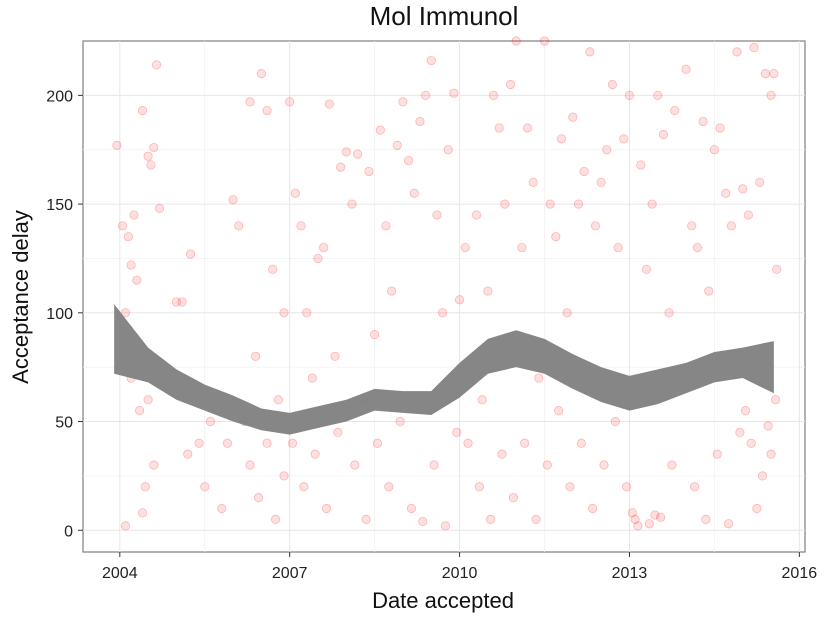 Image resolution: width=825 pixels, height=618 pixels. Describe the element at coordinates (290, 573) in the screenshot. I see `x-tick-label: 2007` at that location.